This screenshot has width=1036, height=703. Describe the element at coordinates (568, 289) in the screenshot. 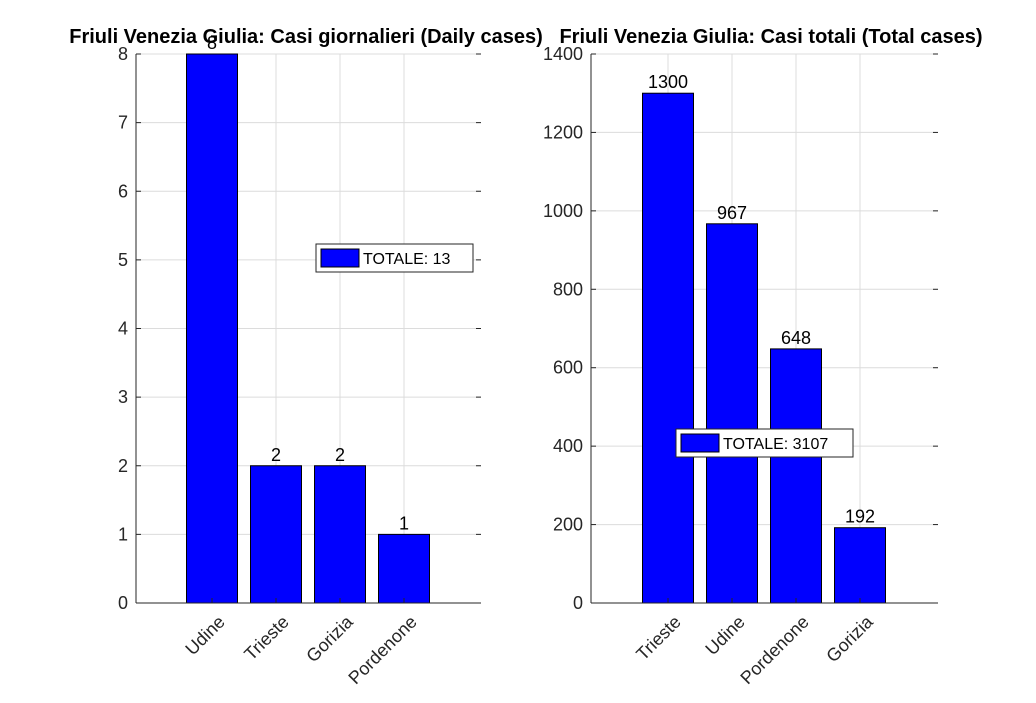

I see `y-tick-label: 800` at that location.